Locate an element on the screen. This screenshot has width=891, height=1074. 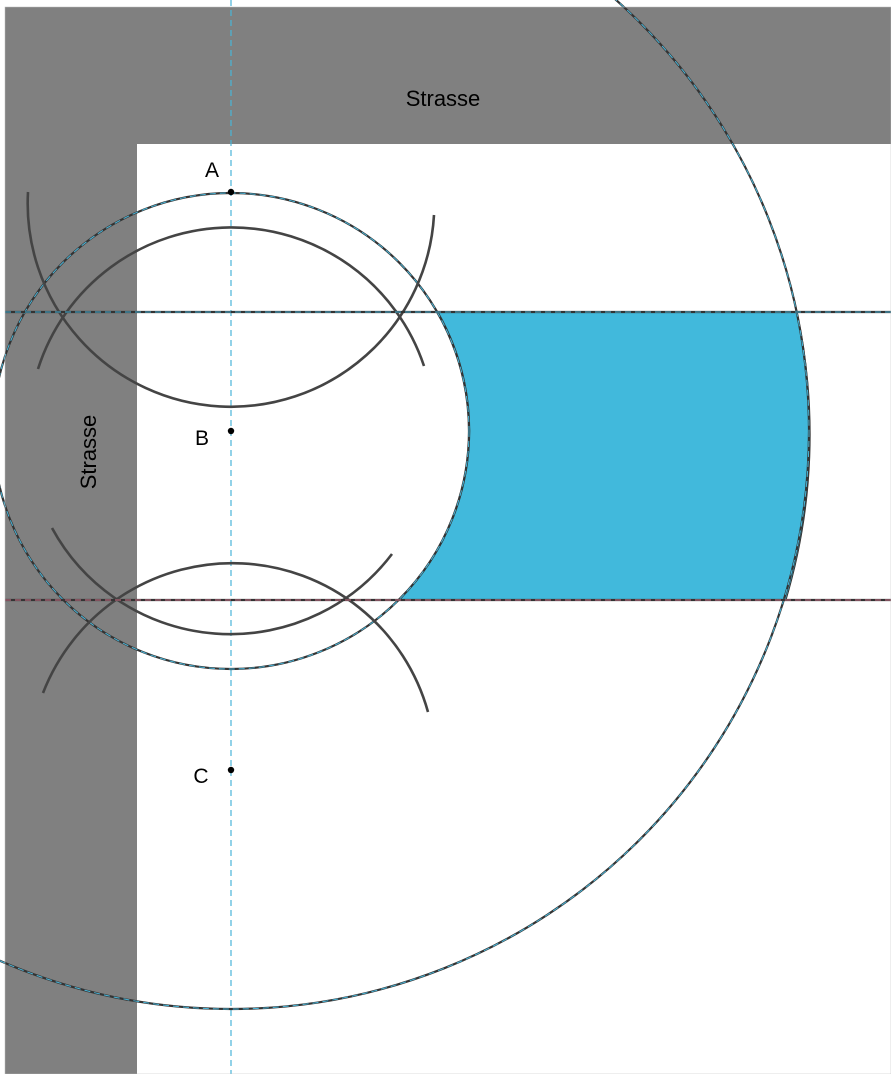
left-street is located at coordinates (71, 540).